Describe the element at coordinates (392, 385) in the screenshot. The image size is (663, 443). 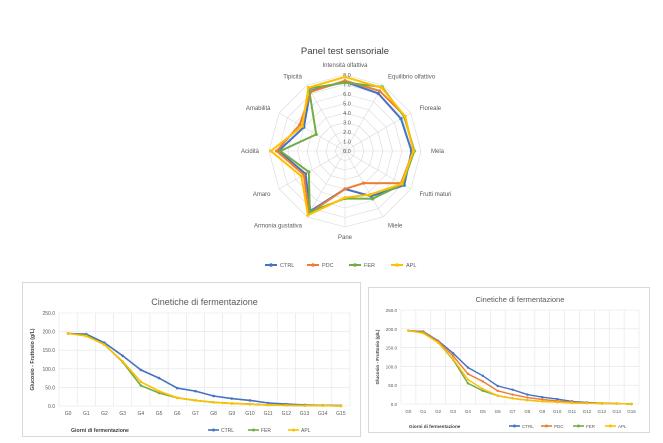
I see `y-tick-label: 50.0` at that location.